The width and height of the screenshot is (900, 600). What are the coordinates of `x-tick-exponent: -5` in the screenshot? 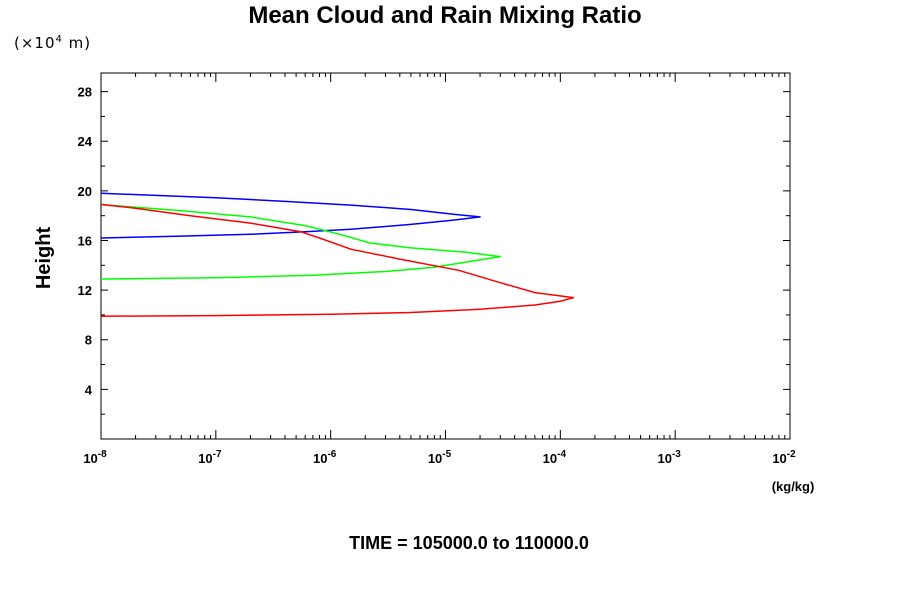 It's located at (446, 454).